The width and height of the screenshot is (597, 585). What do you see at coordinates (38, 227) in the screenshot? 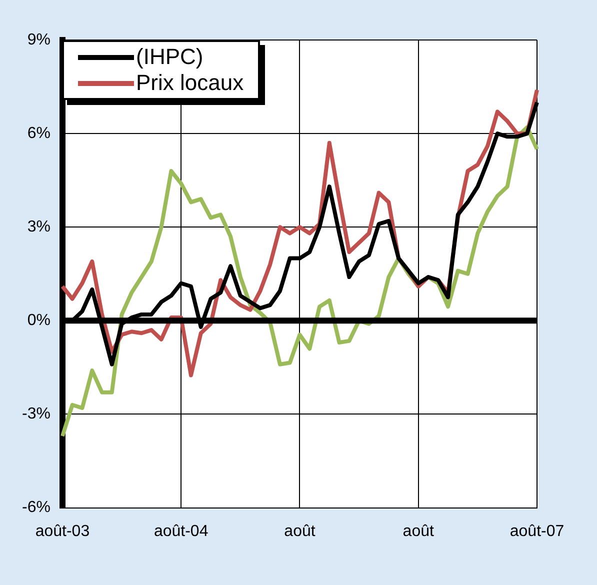
I see `y-tick-label: 3%` at bounding box center [38, 227].